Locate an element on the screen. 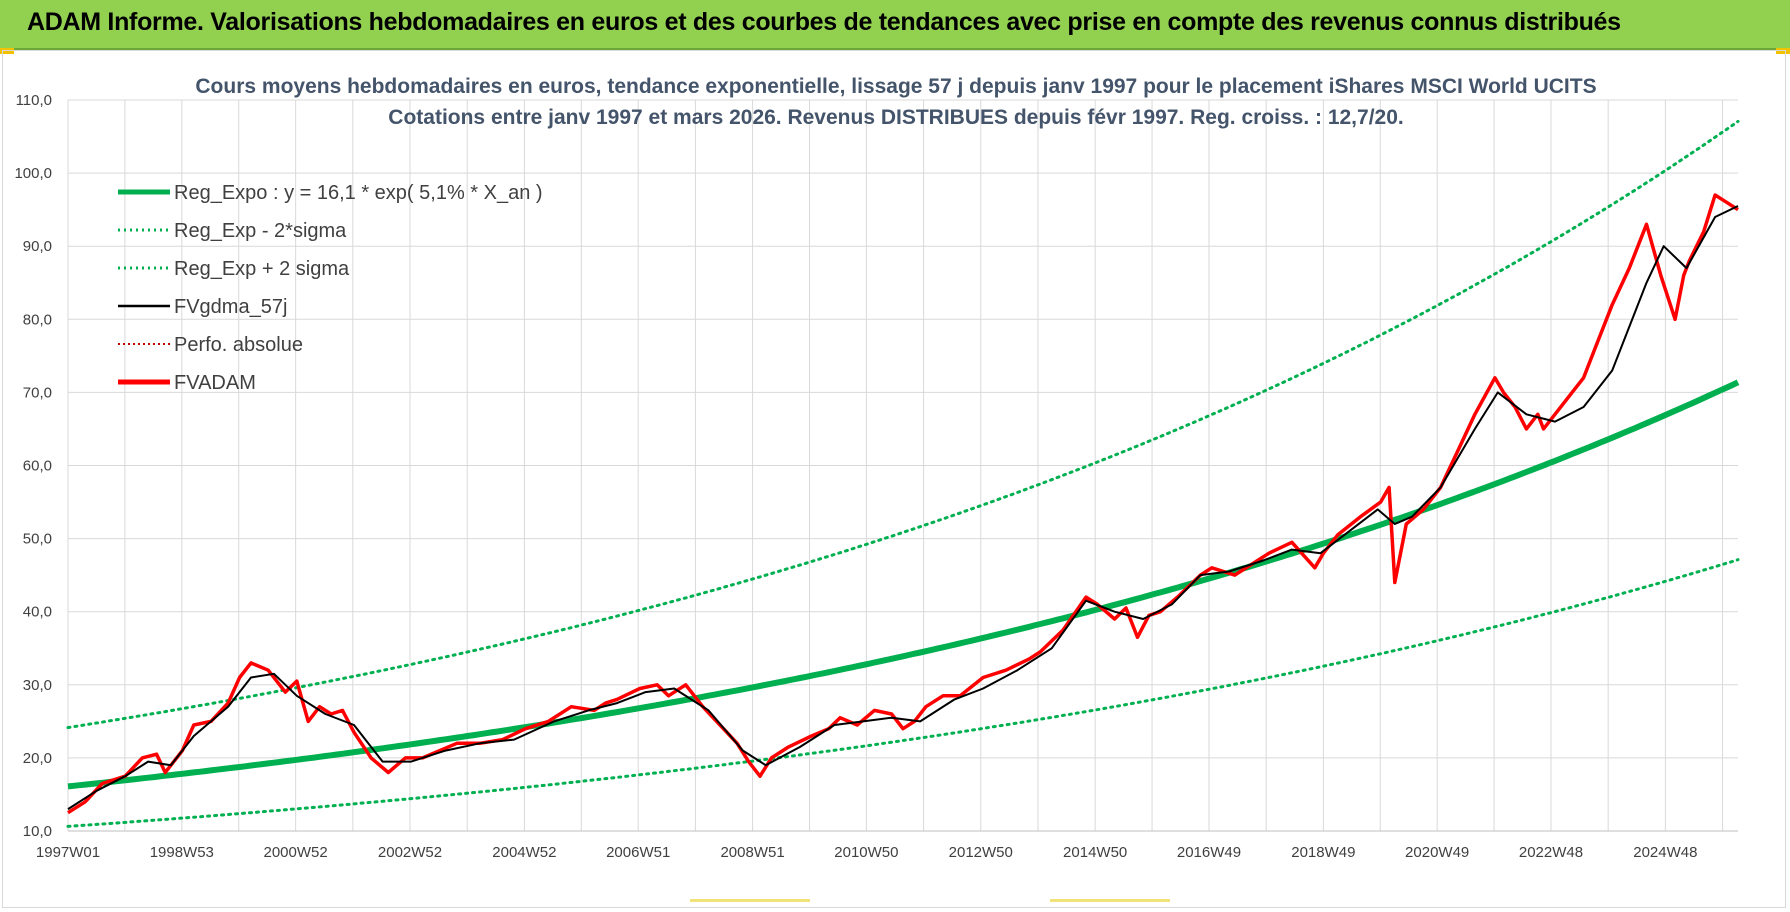 Image resolution: width=1790 pixels, height=912 pixels. corner-mark-left is located at coordinates (7, 51).